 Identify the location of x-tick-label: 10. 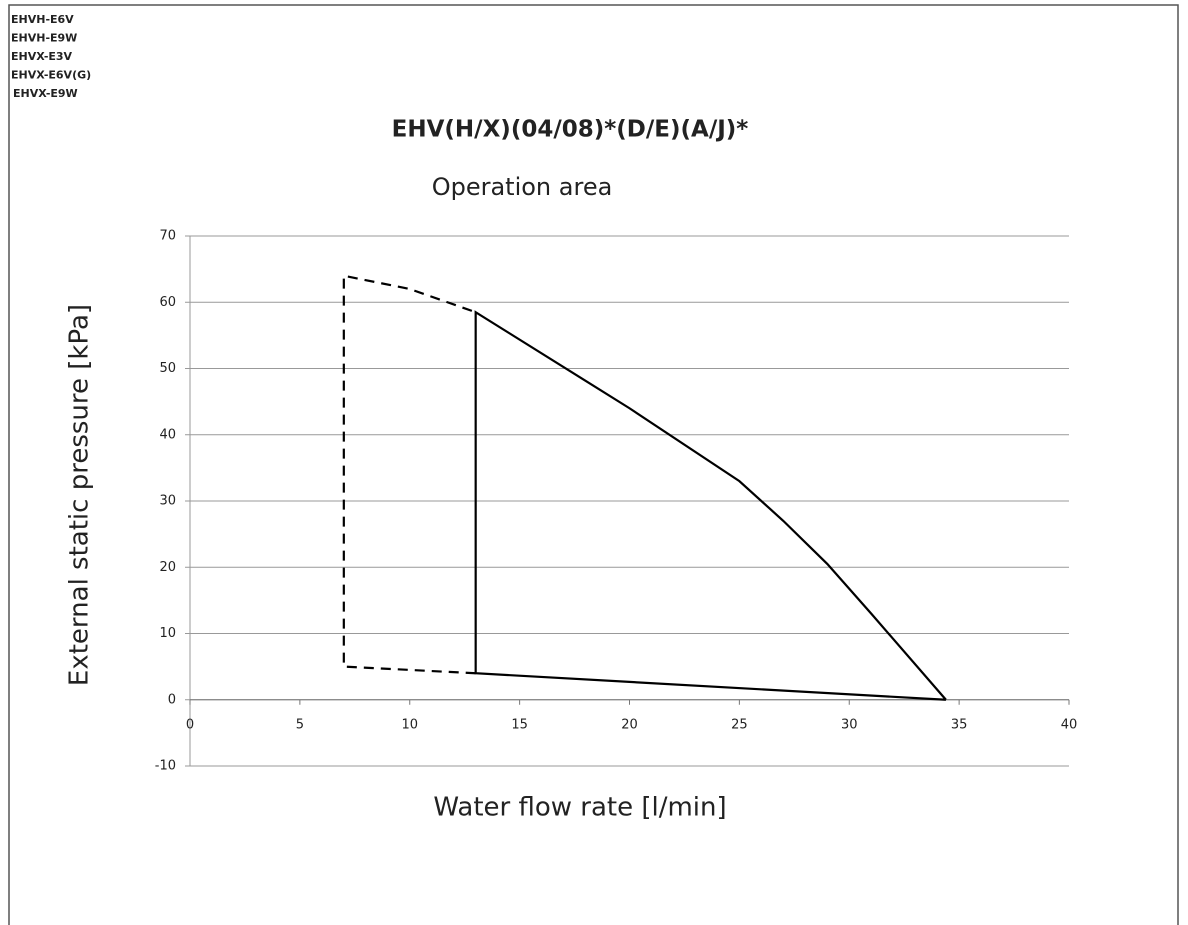
(409, 724).